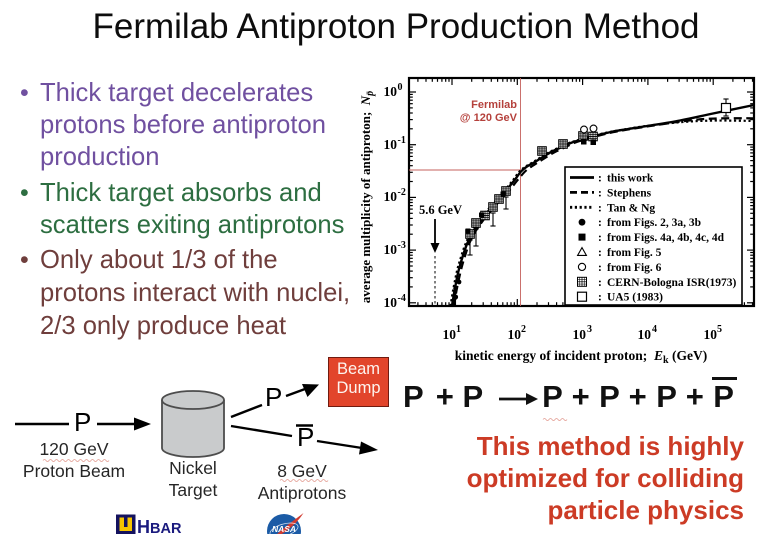 The width and height of the screenshot is (768, 534). Describe the element at coordinates (402, 192) in the screenshot. I see `svg-text: -2` at that location.